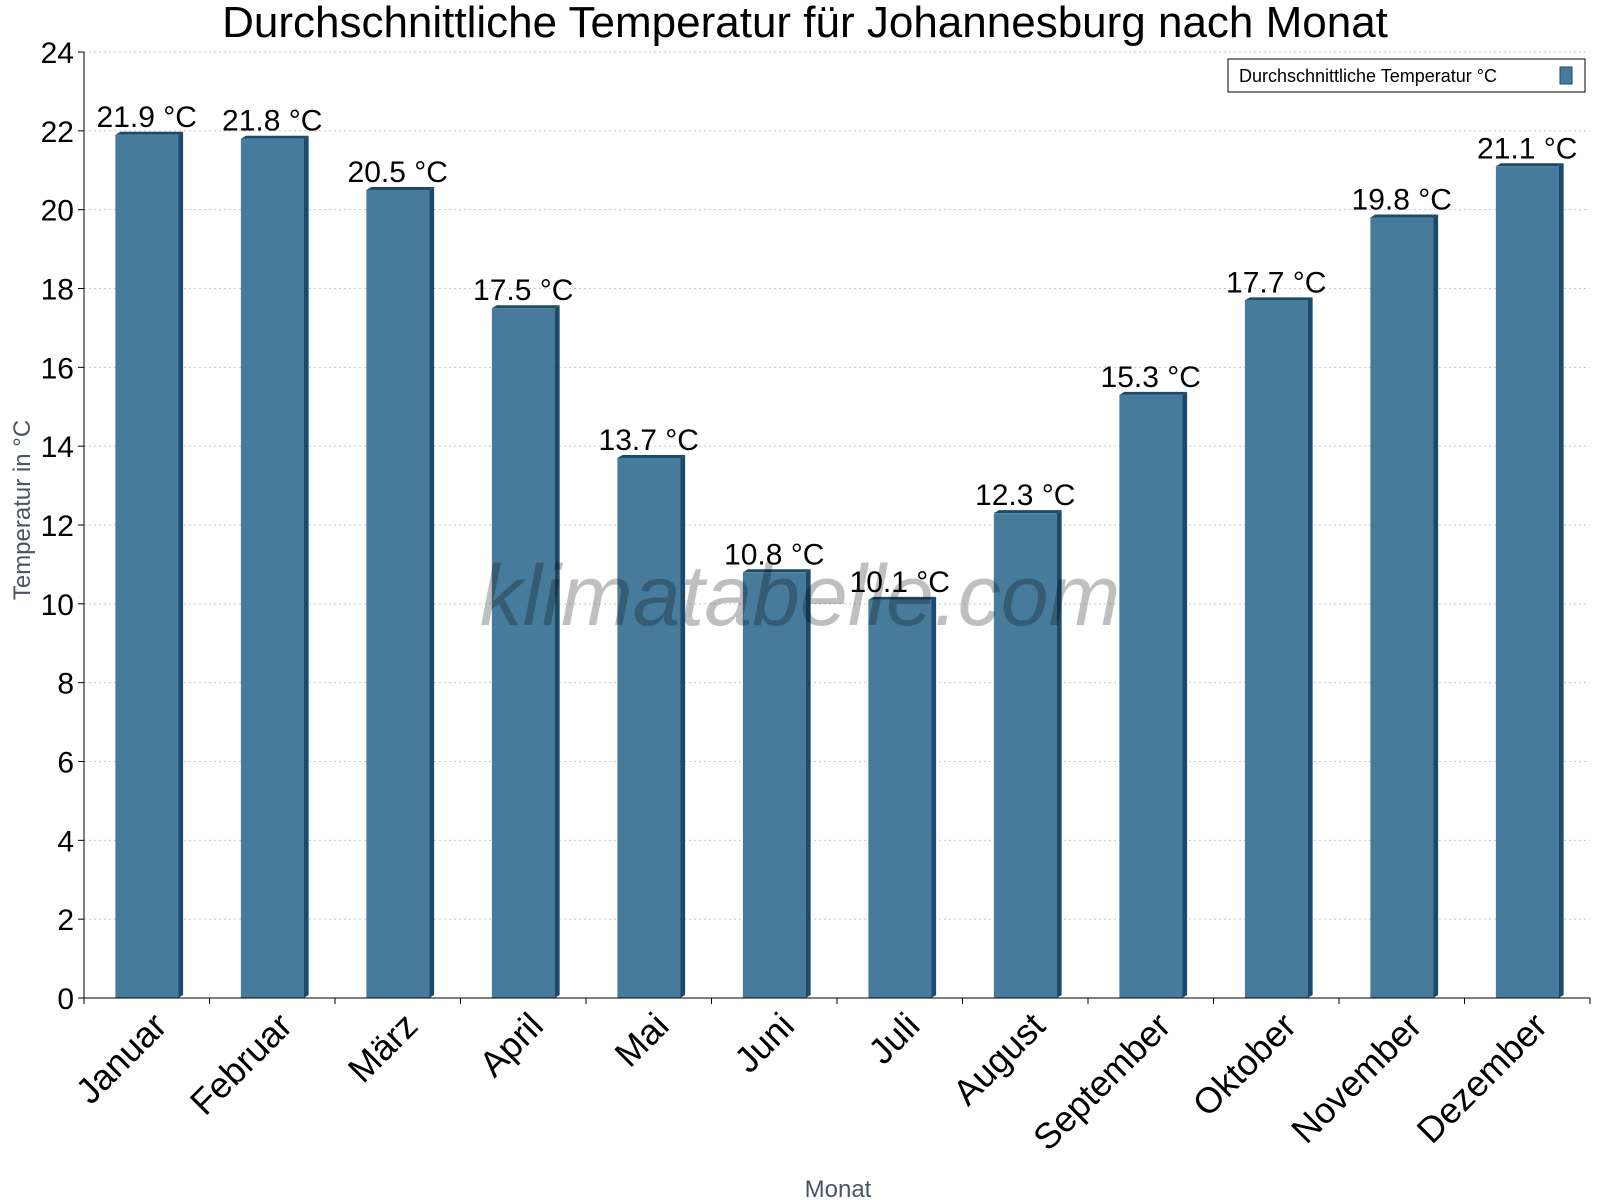 This screenshot has width=1600, height=1200. Describe the element at coordinates (523, 290) in the screenshot. I see `data-label: 17.5 °C` at that location.